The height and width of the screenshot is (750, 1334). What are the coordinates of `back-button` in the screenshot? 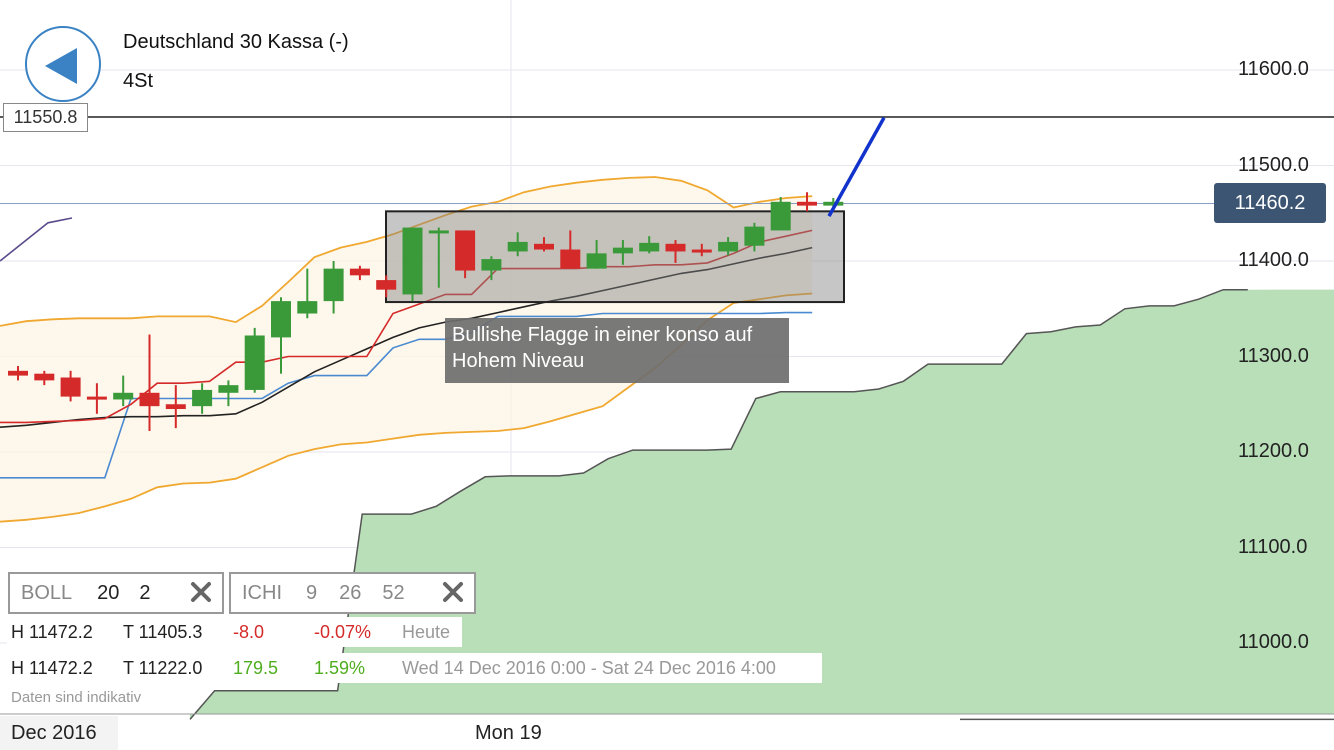 It's located at (63, 64).